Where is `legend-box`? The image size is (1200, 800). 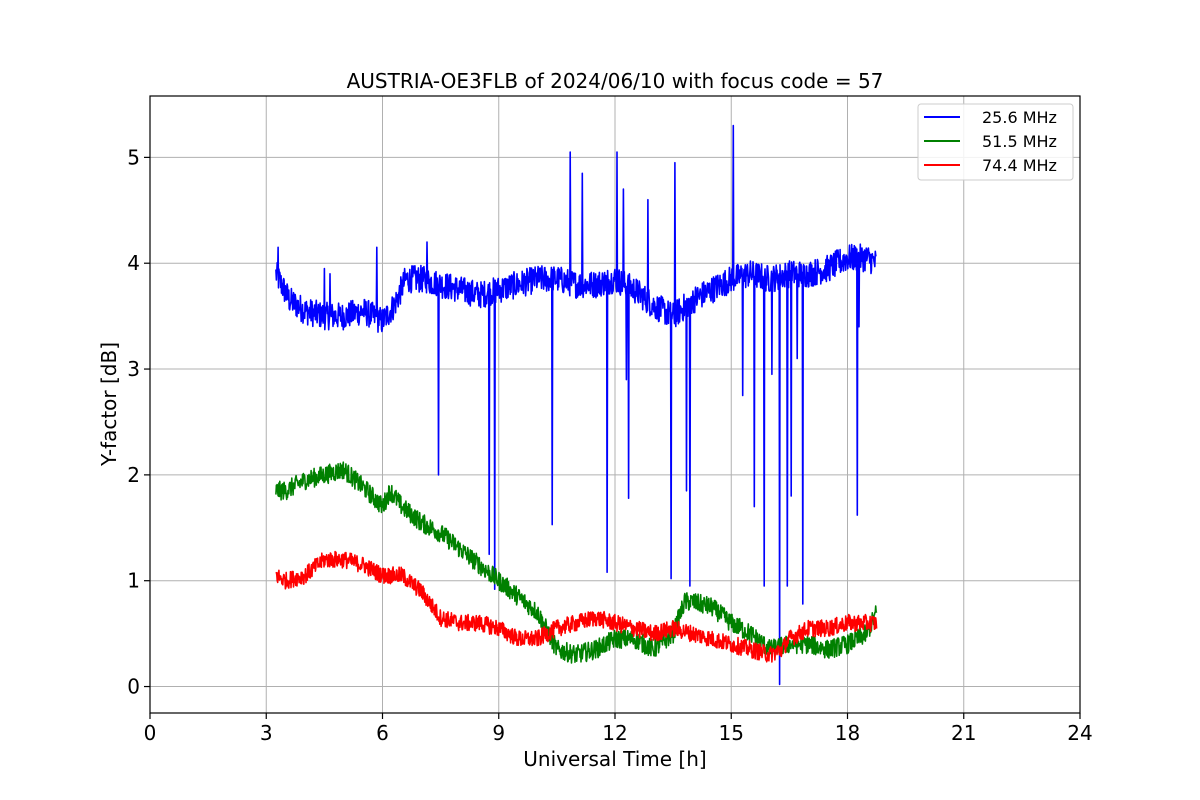
legend-box is located at coordinates (995, 142).